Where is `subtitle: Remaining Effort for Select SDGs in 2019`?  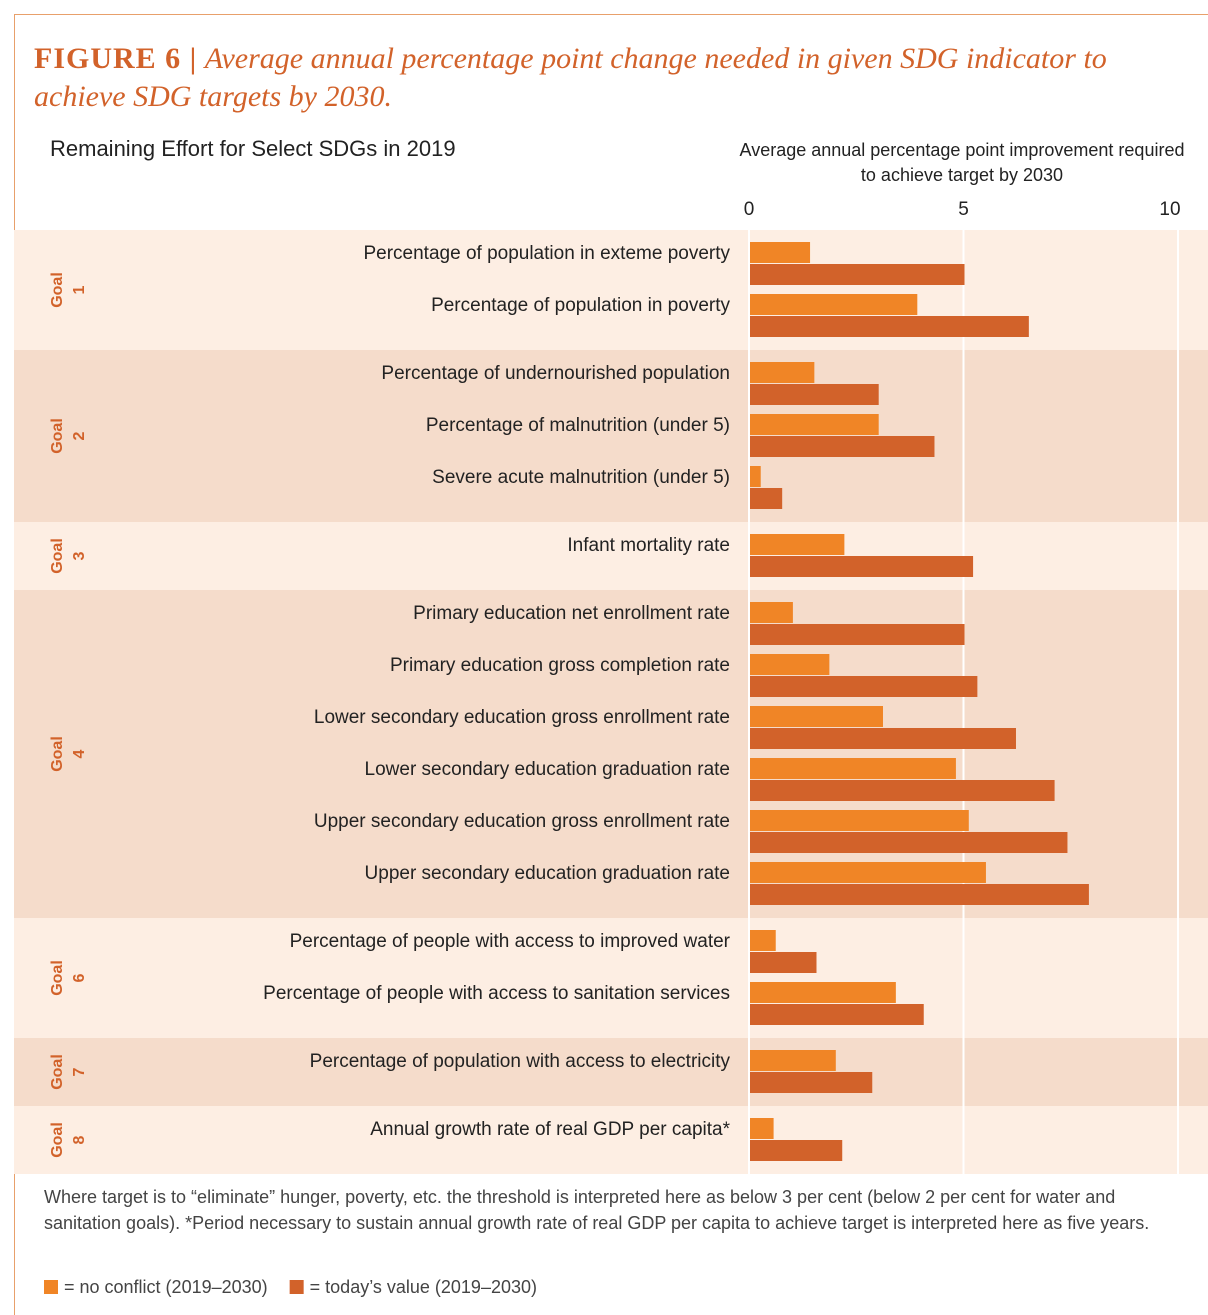 subtitle: Remaining Effort for Select SDGs in 2019 is located at coordinates (253, 148).